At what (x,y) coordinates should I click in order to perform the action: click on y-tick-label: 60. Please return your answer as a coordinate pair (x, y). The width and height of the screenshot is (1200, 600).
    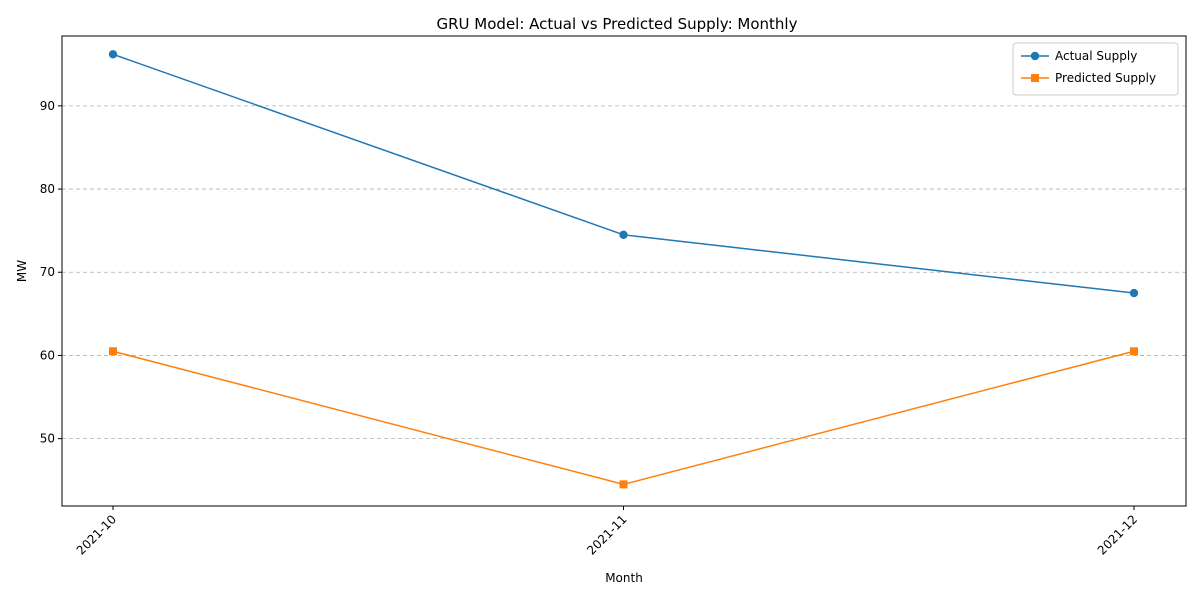
    Looking at the image, I should click on (47, 355).